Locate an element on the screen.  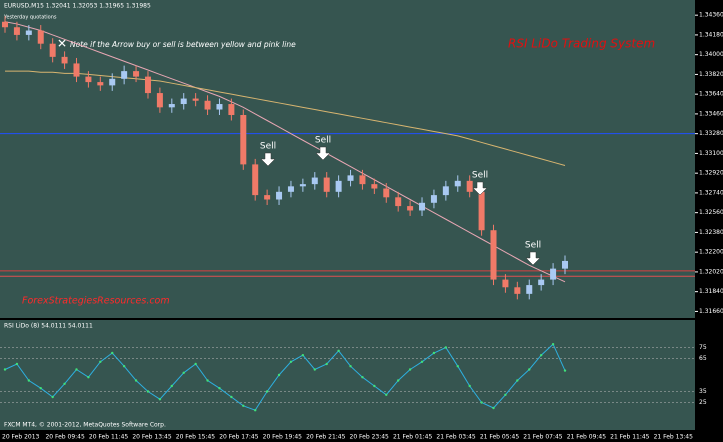
x-tick-label: 20 Feb 21:45 is located at coordinates (326, 437).